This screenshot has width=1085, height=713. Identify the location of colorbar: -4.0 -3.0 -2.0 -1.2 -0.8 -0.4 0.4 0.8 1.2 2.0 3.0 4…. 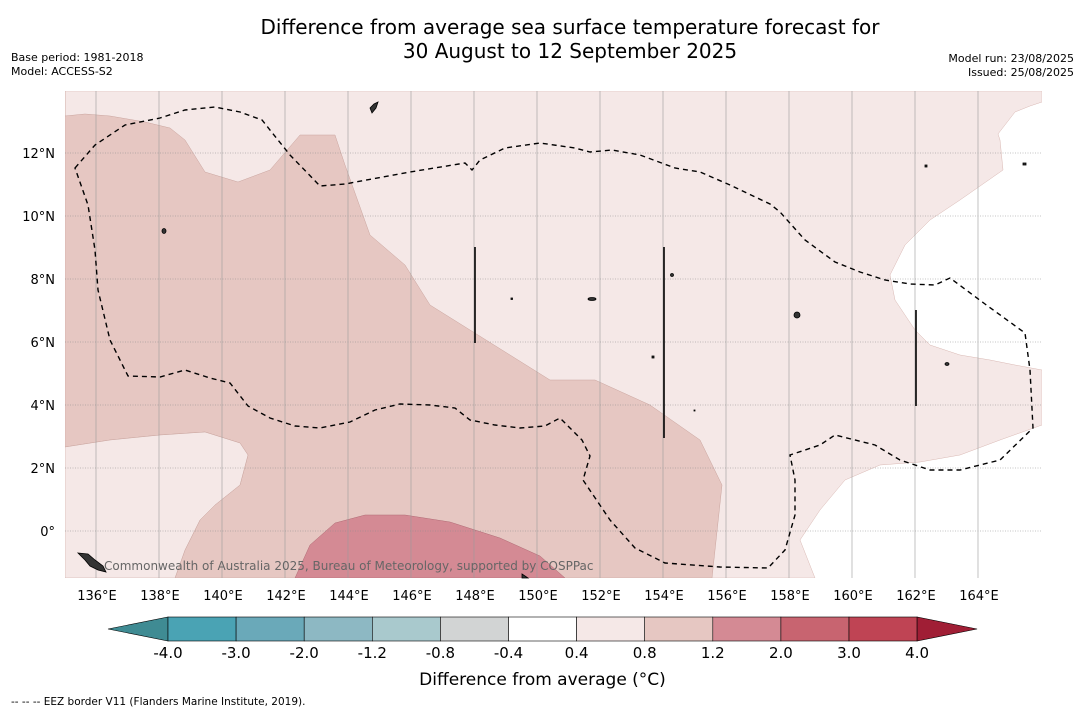
(542, 639).